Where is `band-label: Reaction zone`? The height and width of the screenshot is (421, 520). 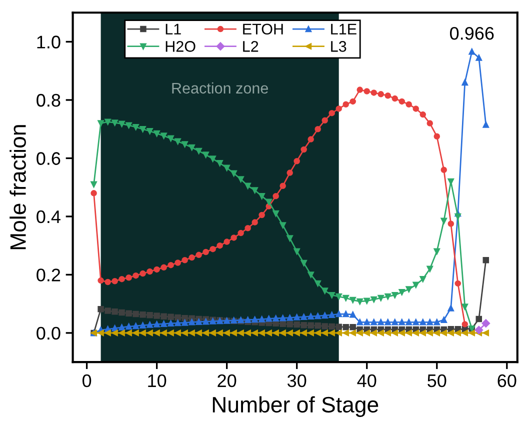 band-label: Reaction zone is located at coordinates (220, 88).